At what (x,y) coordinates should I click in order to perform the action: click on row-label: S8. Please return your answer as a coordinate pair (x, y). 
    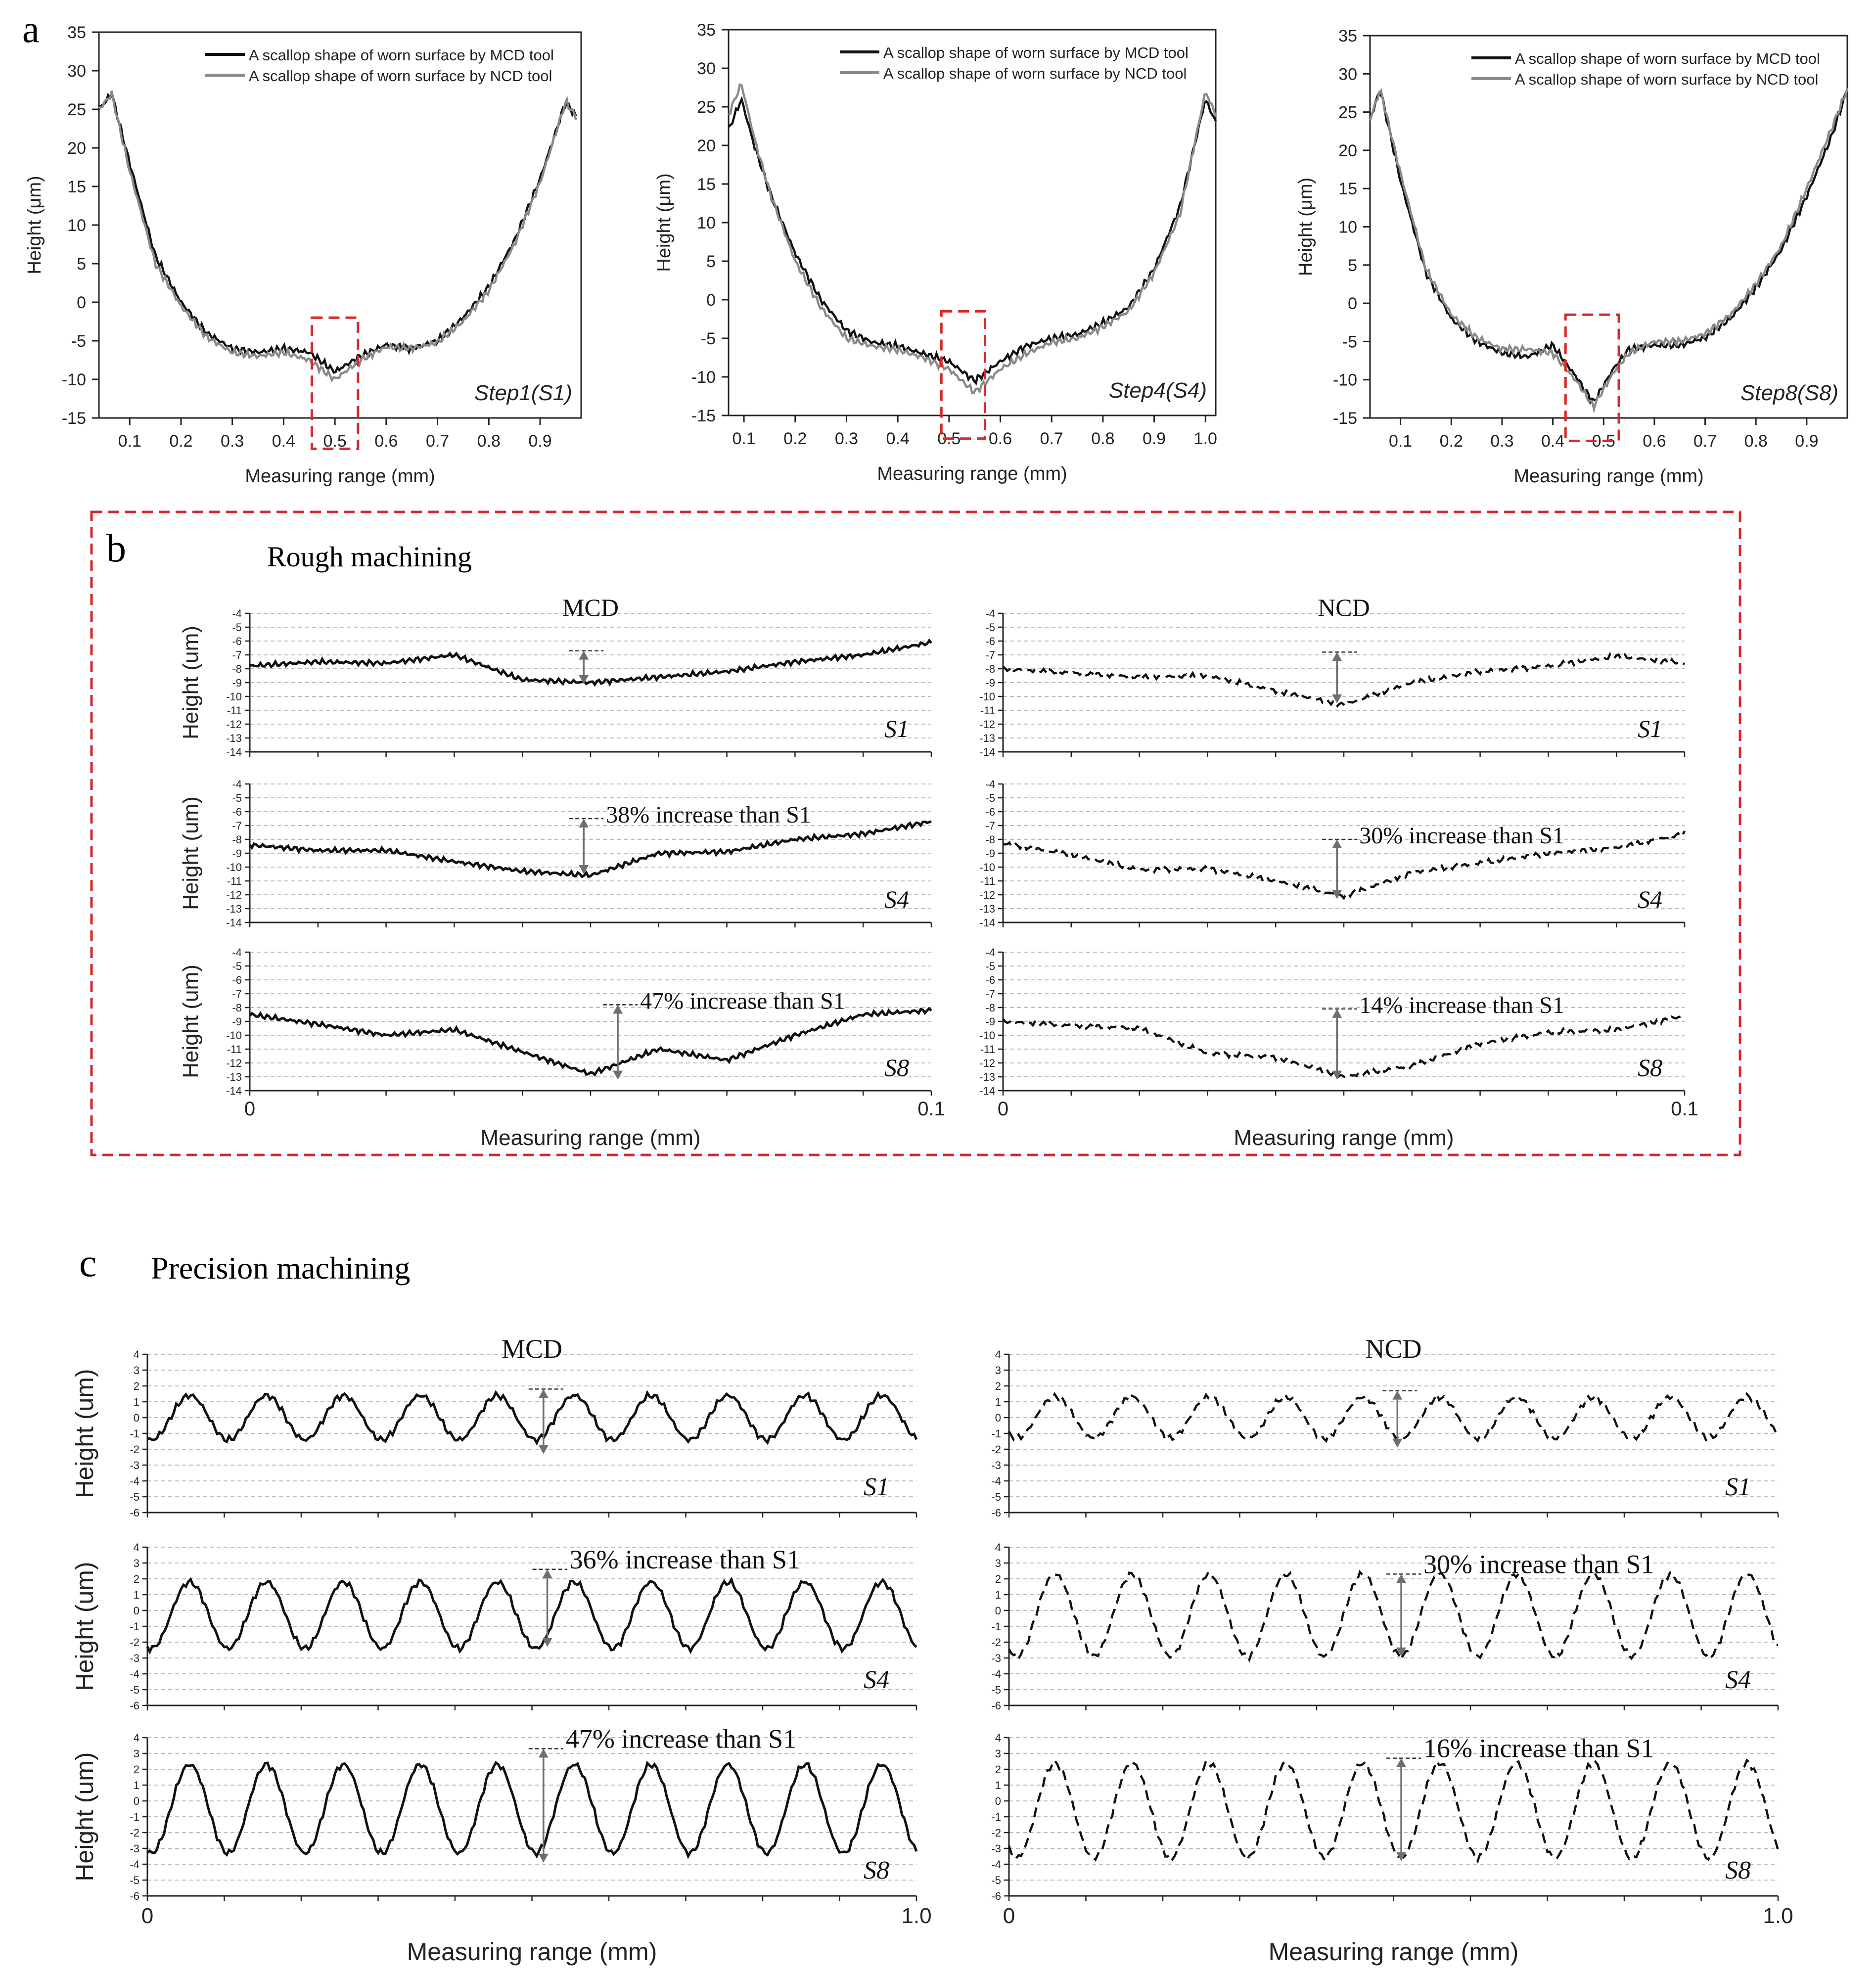
    Looking at the image, I should click on (877, 1870).